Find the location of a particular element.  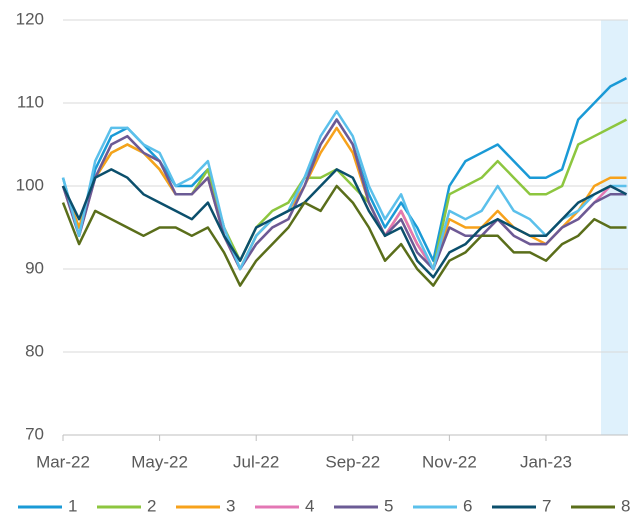

x-tick-label: Mar-22 is located at coordinates (63, 461).